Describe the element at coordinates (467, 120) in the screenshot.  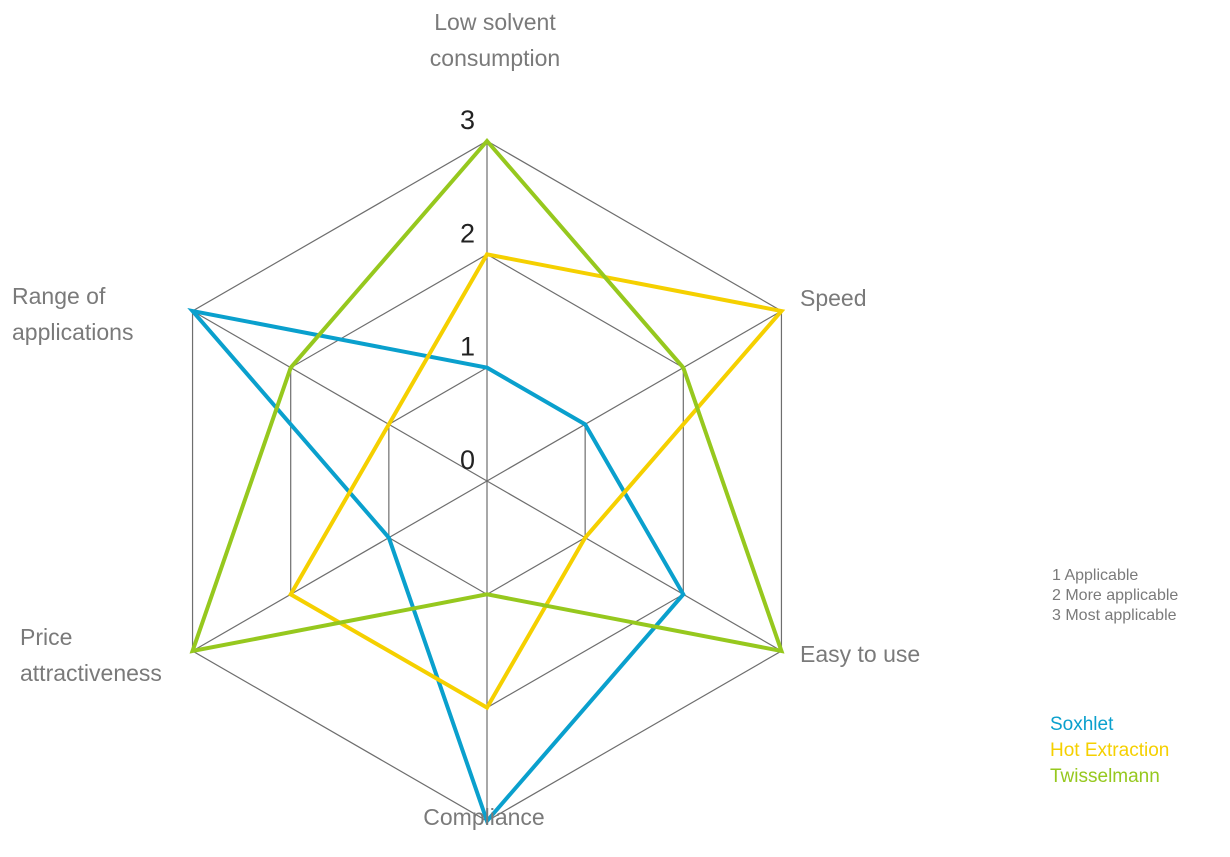
I see `tick-label-3: 3` at that location.